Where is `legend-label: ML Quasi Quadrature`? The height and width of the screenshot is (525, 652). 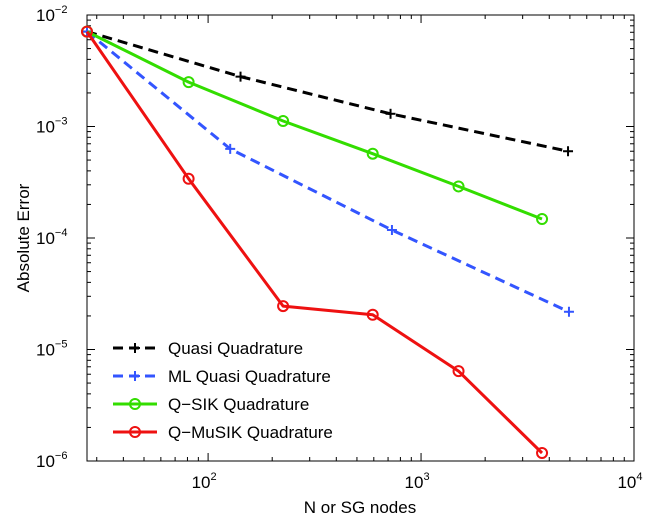 legend-label: ML Quasi Quadrature is located at coordinates (249, 376).